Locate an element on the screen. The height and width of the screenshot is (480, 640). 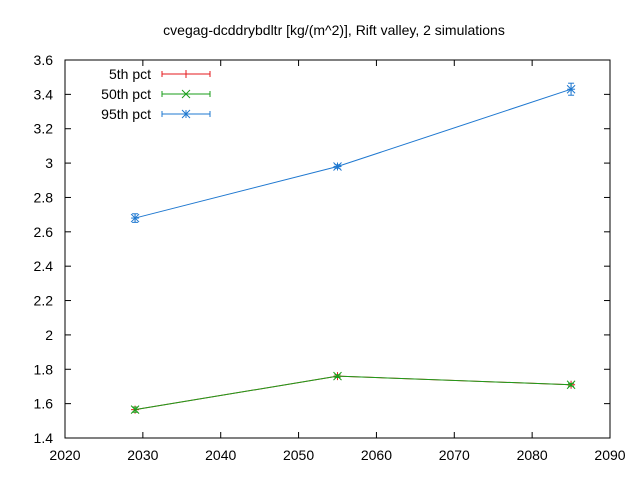
x-tick-label: 2020 is located at coordinates (64, 455).